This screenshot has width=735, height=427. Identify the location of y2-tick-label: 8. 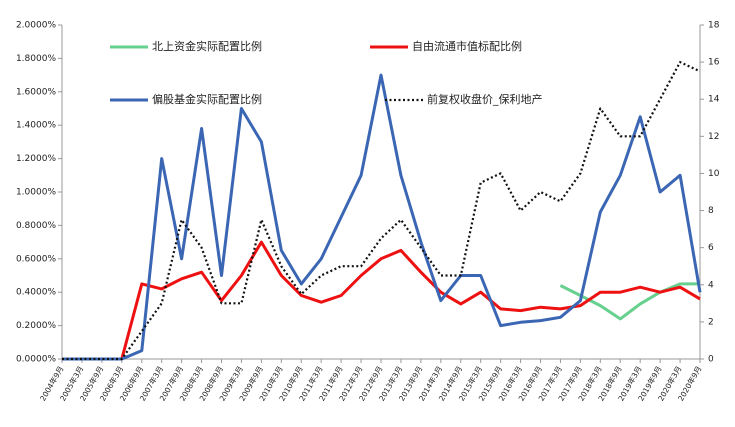
(711, 211).